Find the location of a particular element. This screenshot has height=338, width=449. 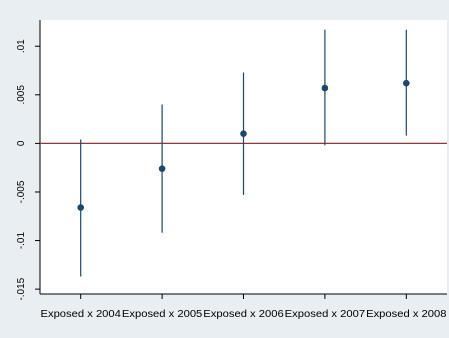

y-tick-label: .005 is located at coordinates (21, 95).